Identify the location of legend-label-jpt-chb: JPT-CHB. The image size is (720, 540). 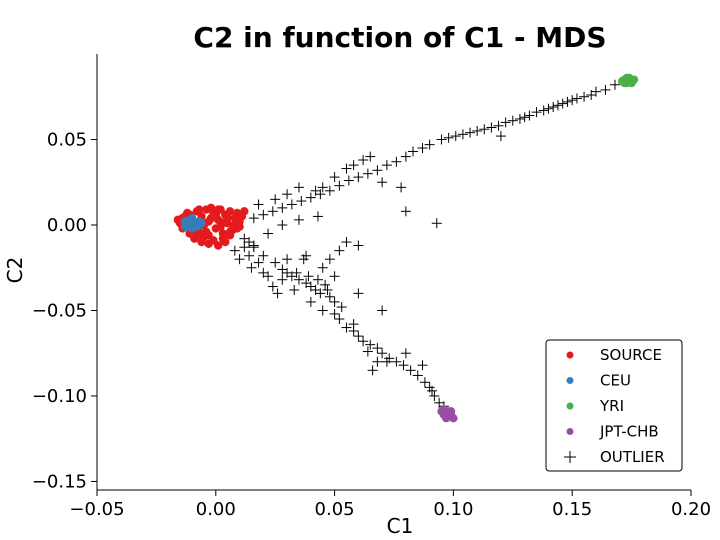
(629, 432).